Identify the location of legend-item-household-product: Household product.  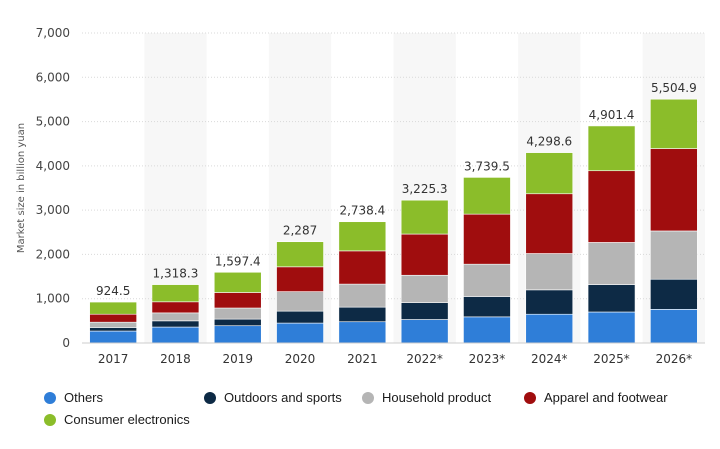
(426, 397).